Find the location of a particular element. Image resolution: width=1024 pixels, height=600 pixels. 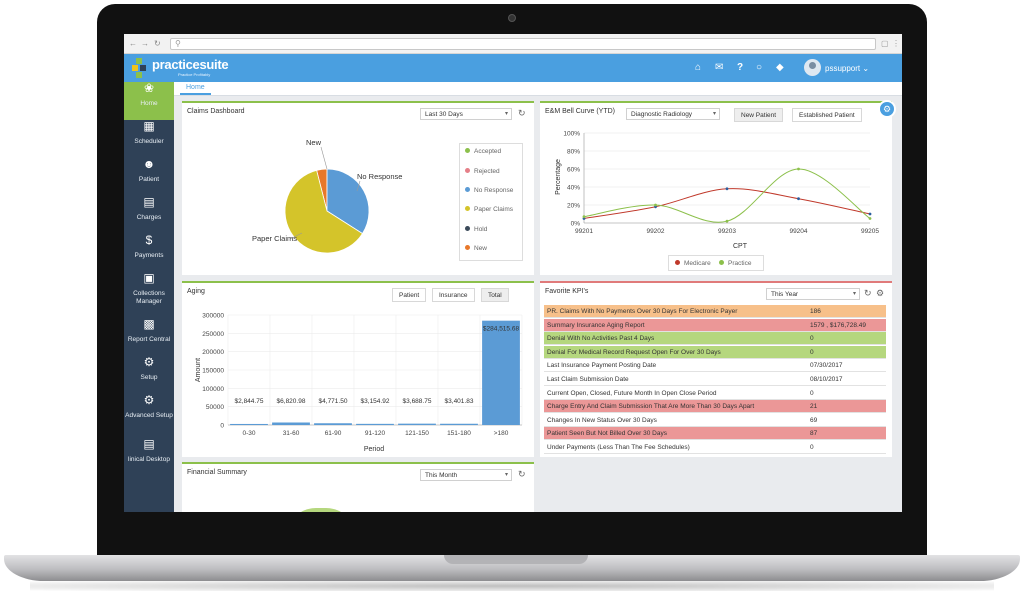

home-icon: ⌂ is located at coordinates (698, 67).